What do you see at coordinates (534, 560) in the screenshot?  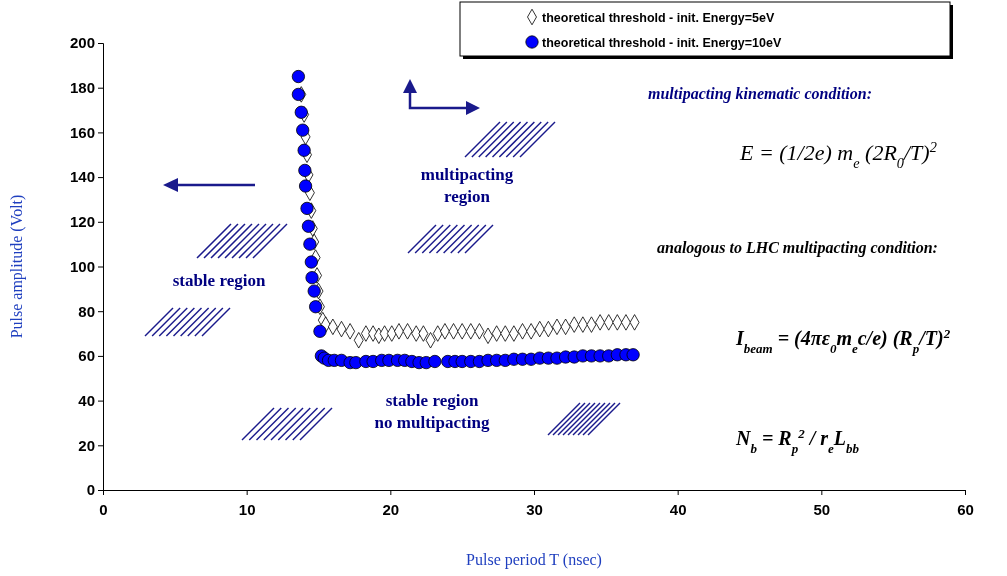 I see `x-axis-title: Pulse period T (nsec)` at bounding box center [534, 560].